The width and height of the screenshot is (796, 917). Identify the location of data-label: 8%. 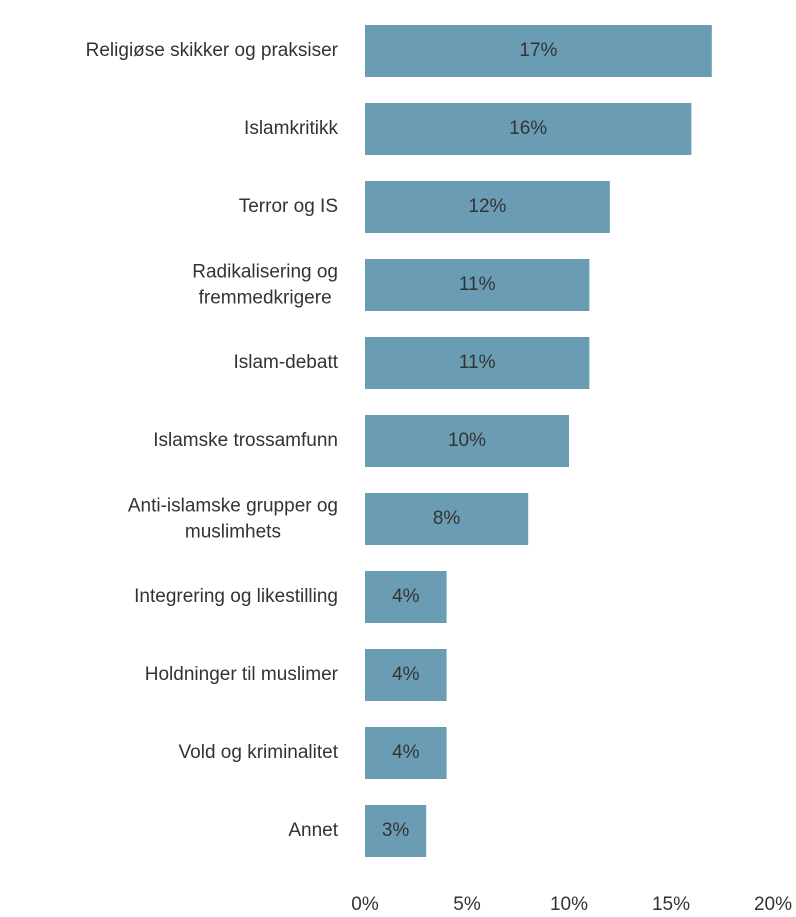
(447, 518).